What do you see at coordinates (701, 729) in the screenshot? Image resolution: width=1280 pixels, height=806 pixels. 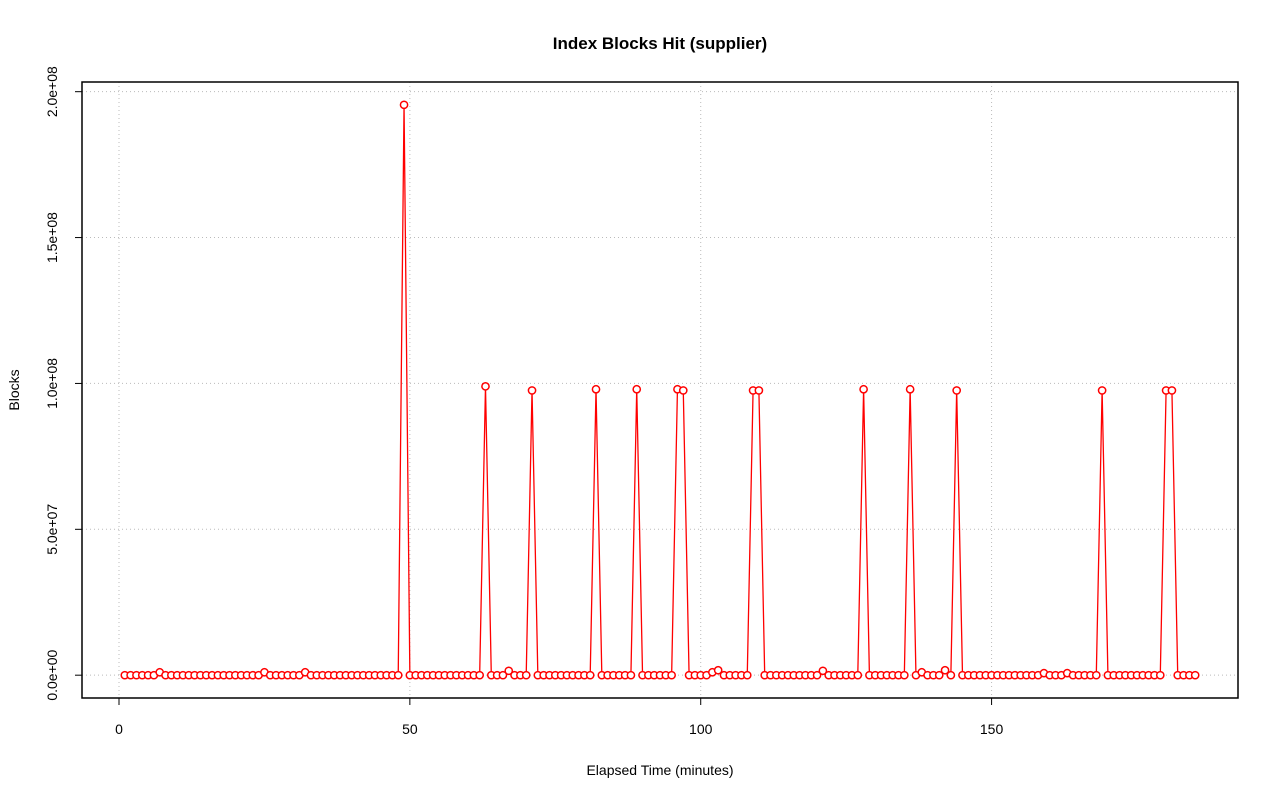 I see `x-tick-label: 100` at bounding box center [701, 729].